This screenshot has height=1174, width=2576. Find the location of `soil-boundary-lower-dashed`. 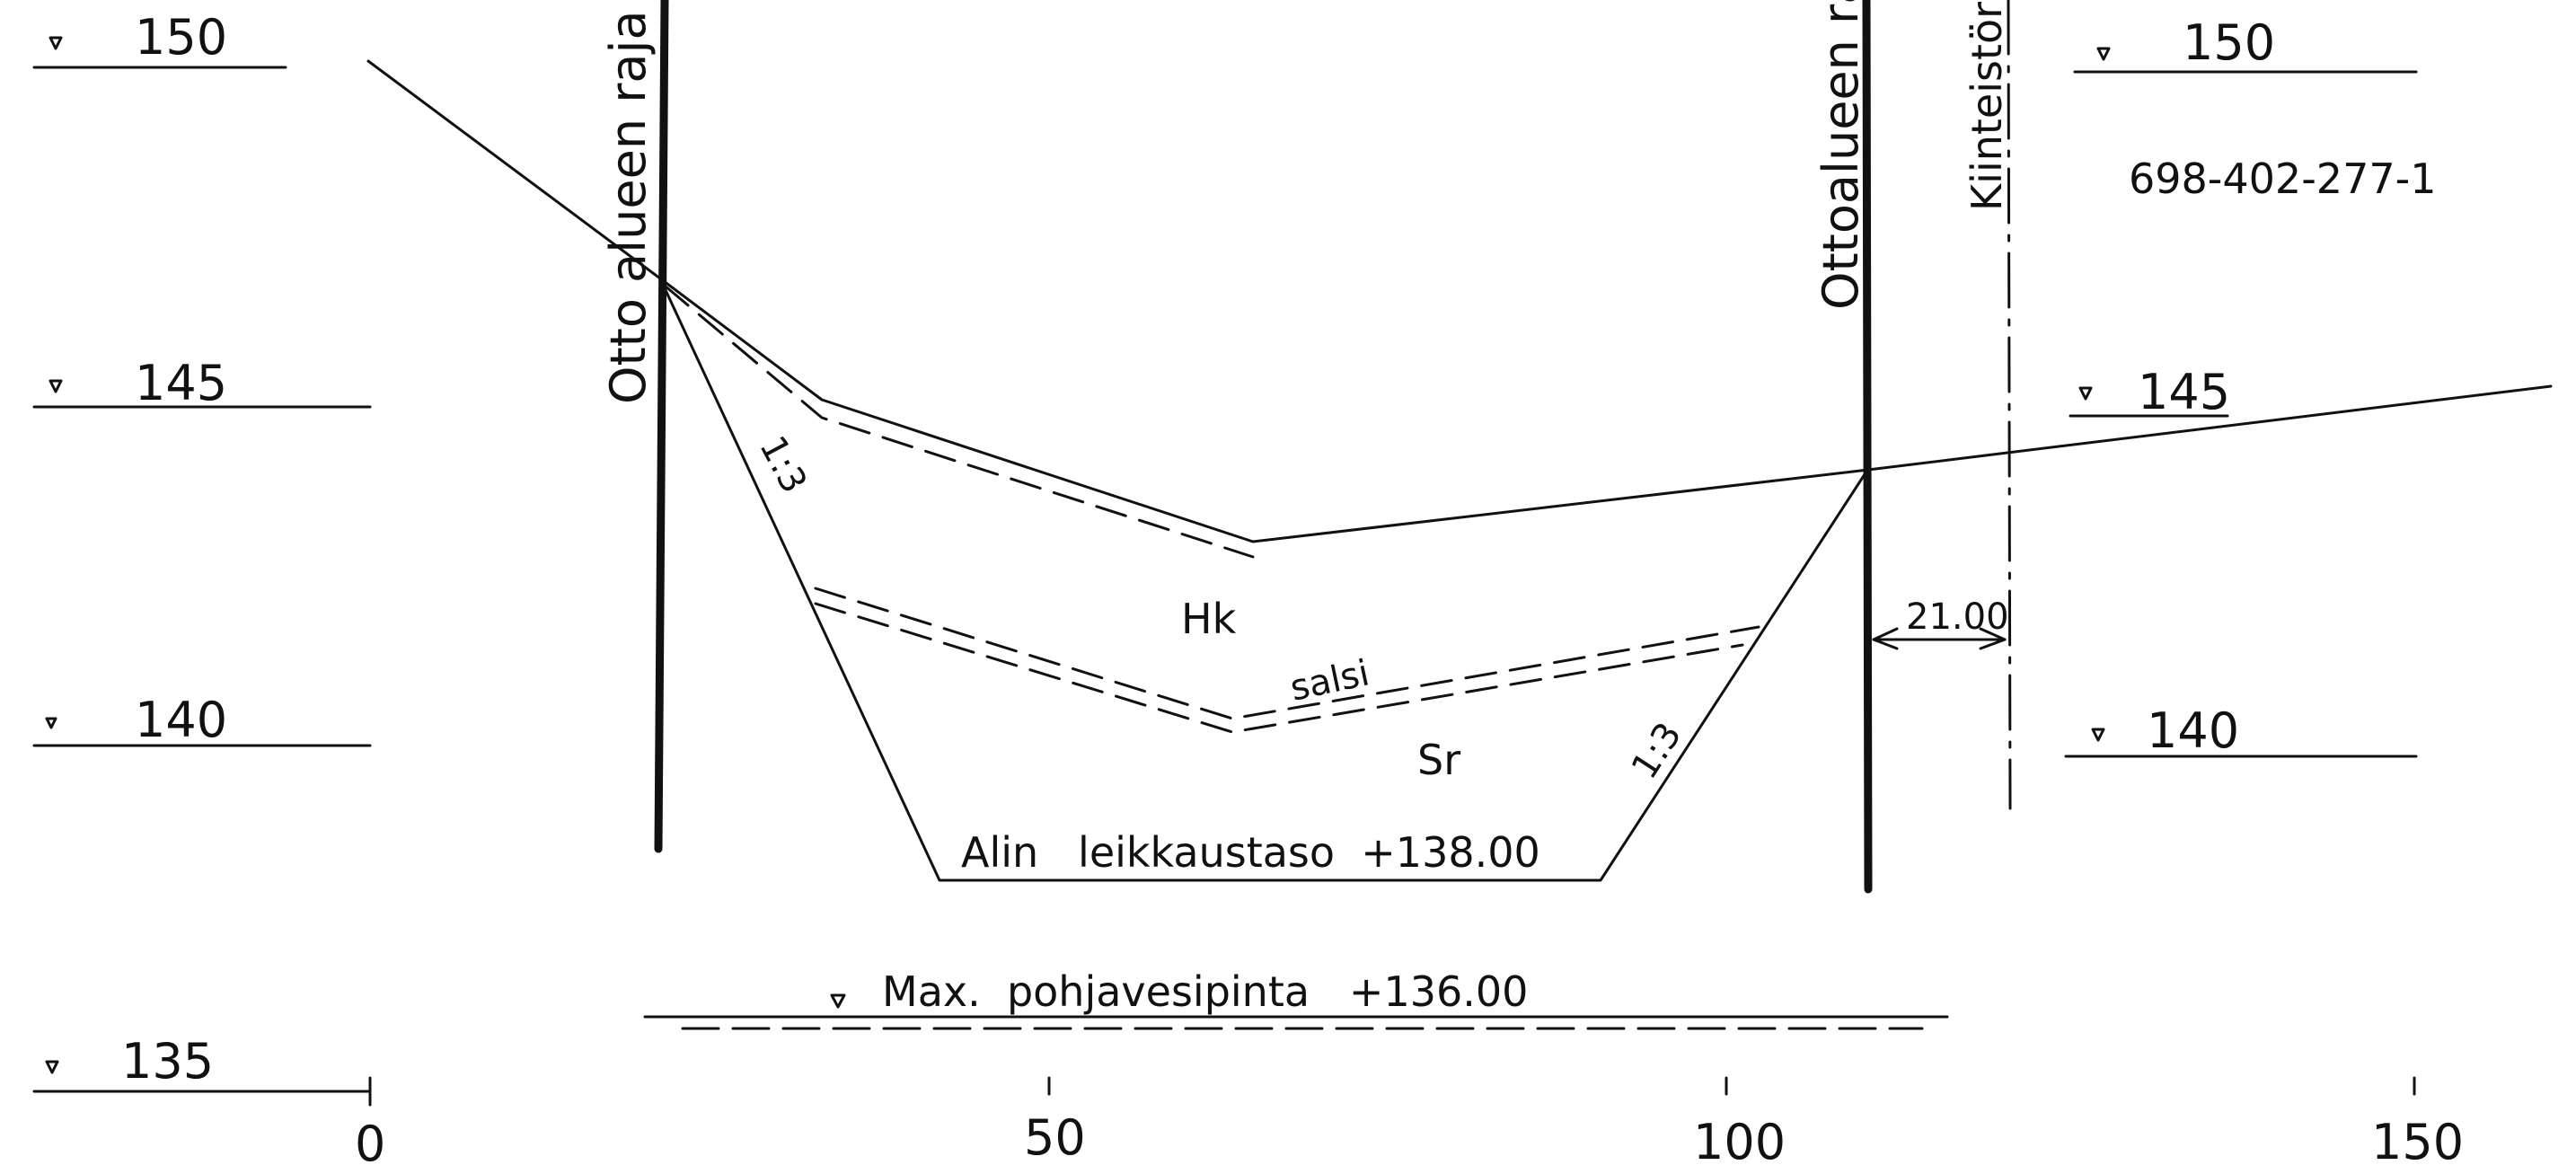

soil-boundary-lower-dashed is located at coordinates (1279, 668).